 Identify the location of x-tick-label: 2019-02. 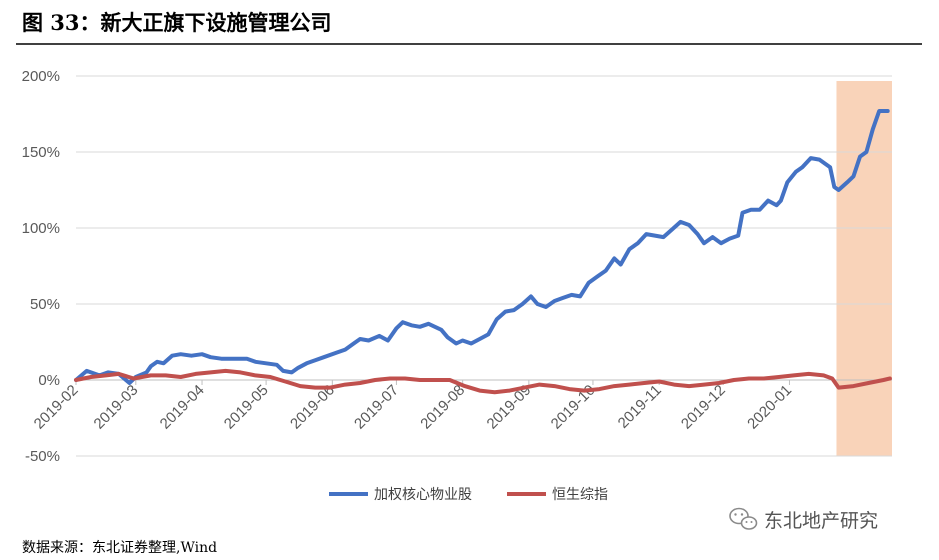
(56, 407).